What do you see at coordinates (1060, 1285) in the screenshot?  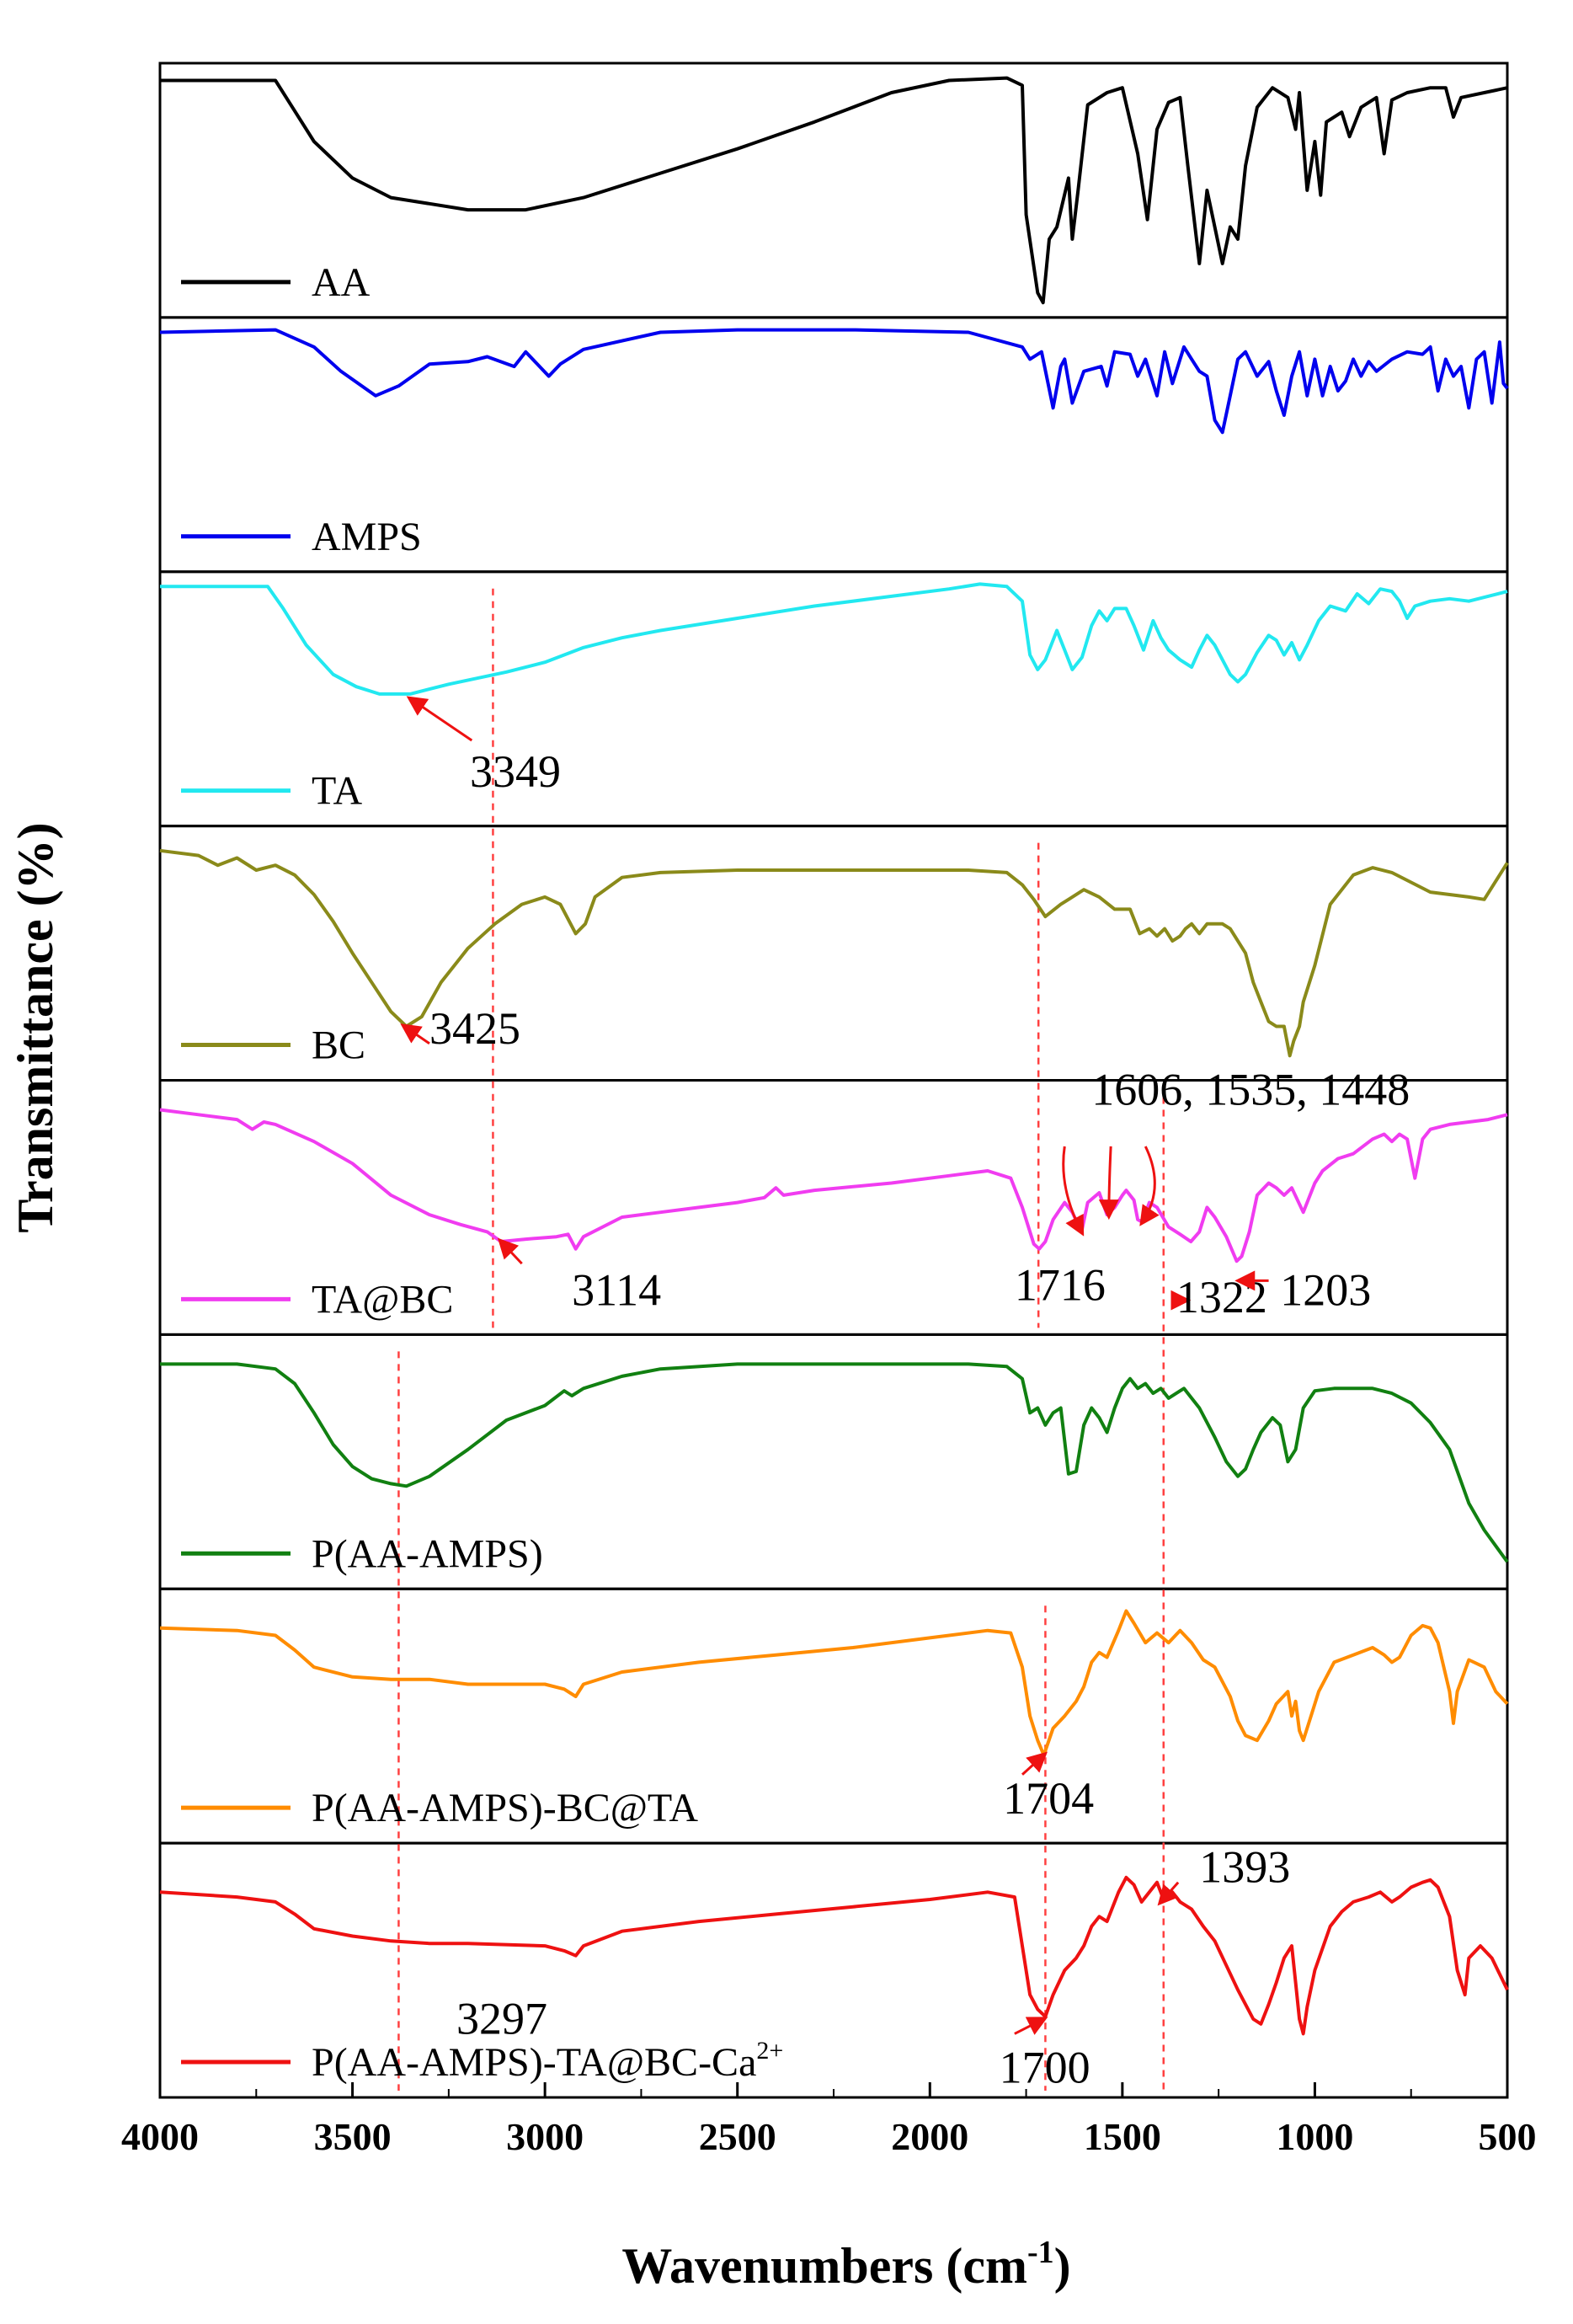 I see `peak-label: 1716` at bounding box center [1060, 1285].